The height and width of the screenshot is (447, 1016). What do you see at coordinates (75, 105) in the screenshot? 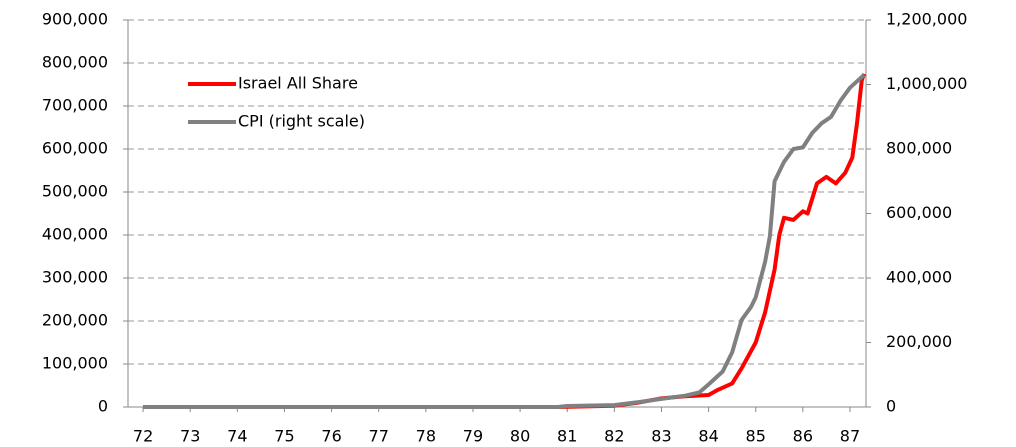
I see `y-tick-label: 700,000` at bounding box center [75, 105].